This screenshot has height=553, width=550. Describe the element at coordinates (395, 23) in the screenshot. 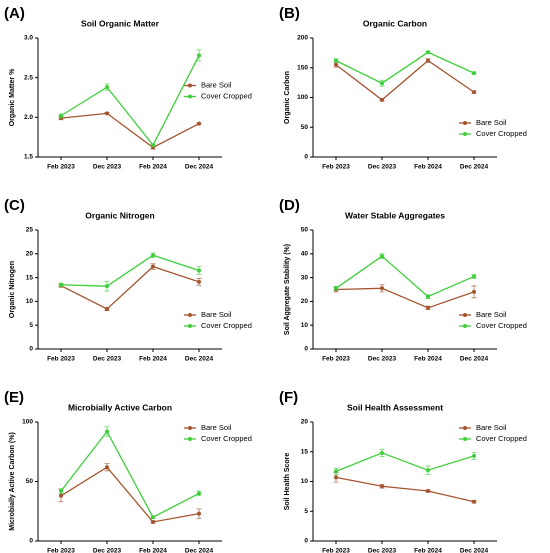

I see `chart-title: Organic Carbon` at that location.